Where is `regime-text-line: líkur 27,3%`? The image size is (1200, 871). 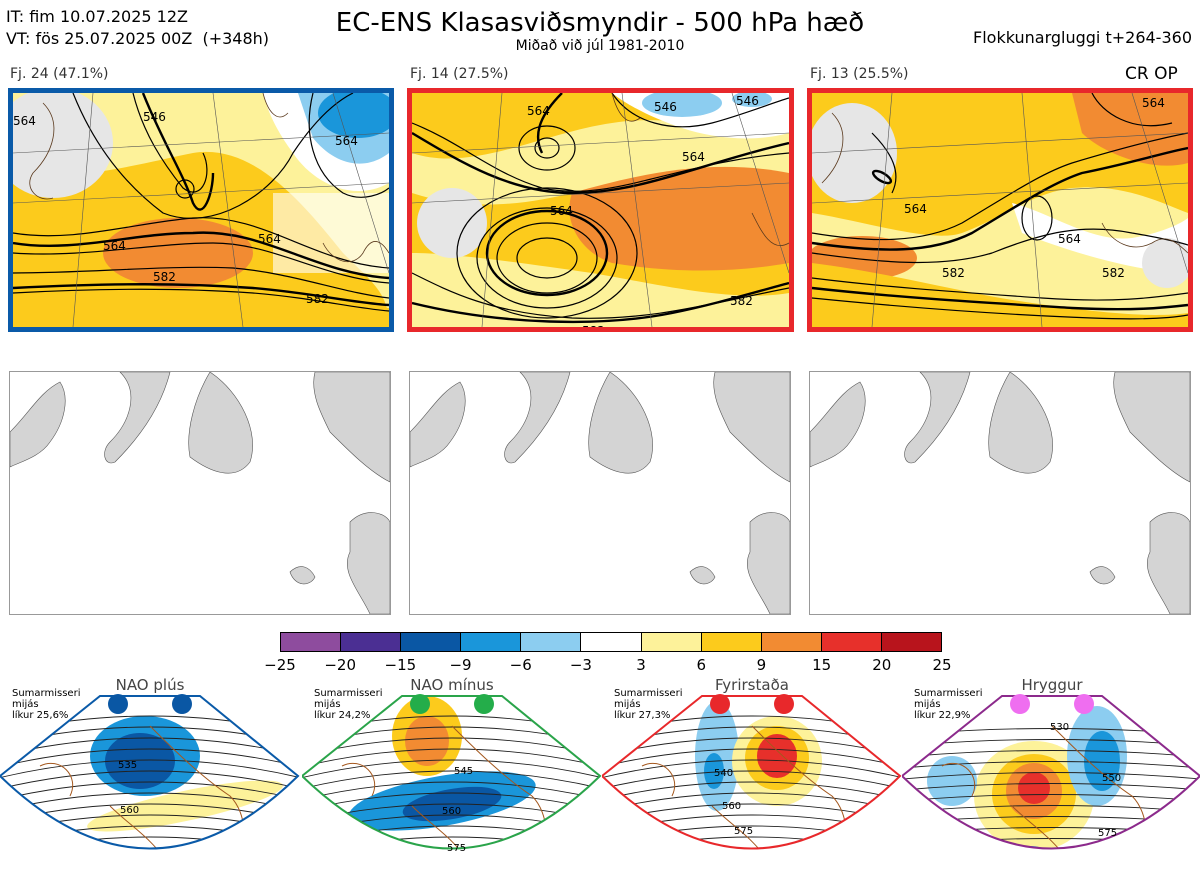
regime-text-line: líkur 27,3% is located at coordinates (642, 715).